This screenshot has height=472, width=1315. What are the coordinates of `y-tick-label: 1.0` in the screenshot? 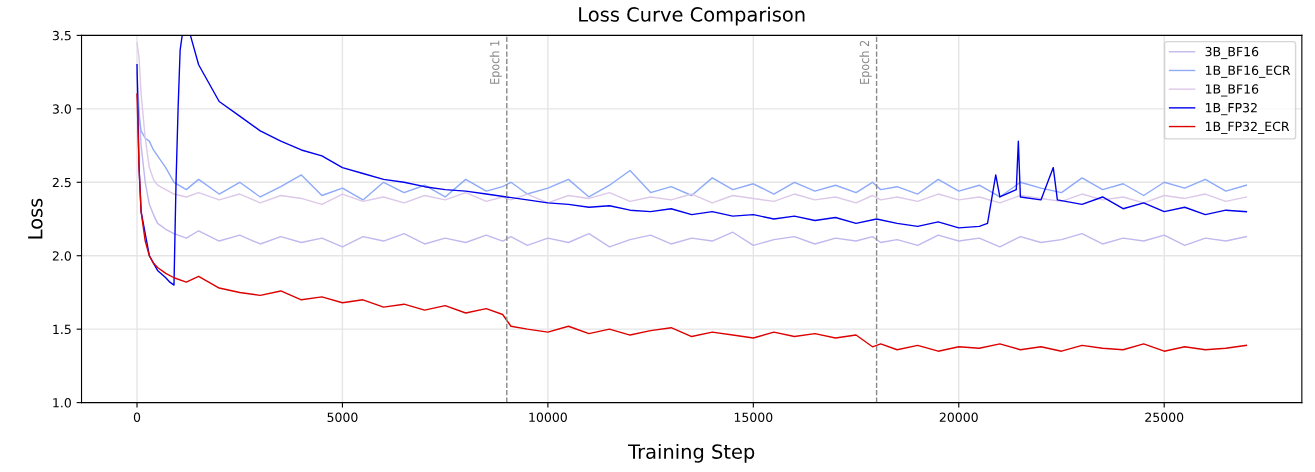 It's located at (62, 403).